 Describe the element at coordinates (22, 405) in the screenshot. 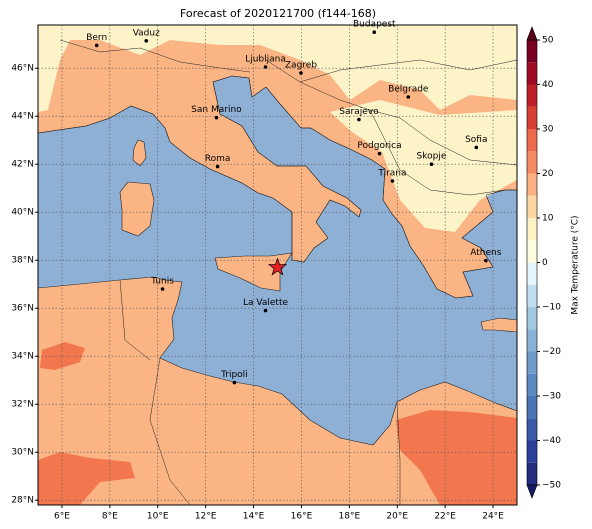

I see `y-tick-label: 32°N` at that location.